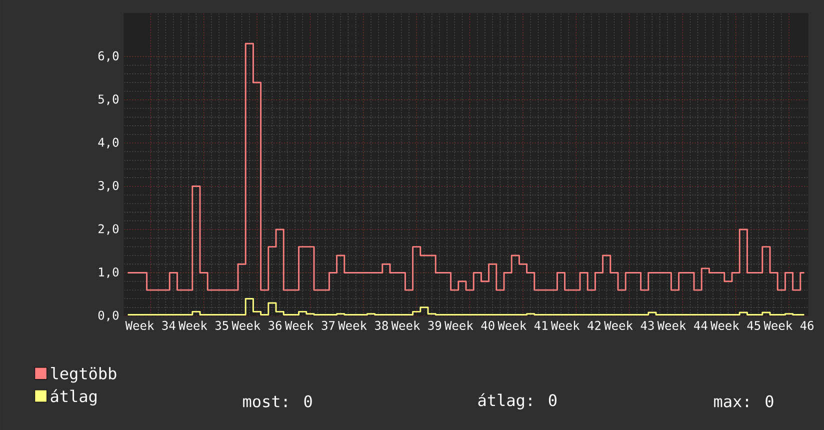  Describe the element at coordinates (682, 325) in the screenshot. I see `x-tick-label: Week 44` at that location.